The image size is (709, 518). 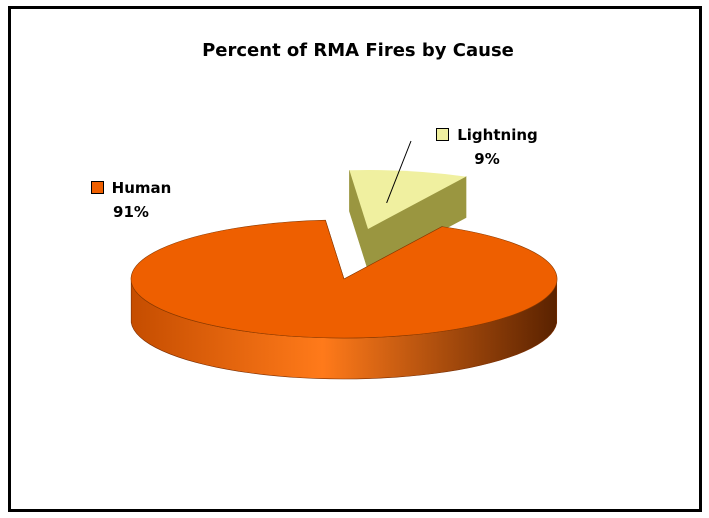 What do you see at coordinates (358, 50) in the screenshot?
I see `chart-title: Percent of RMA Fires by Cause` at bounding box center [358, 50].